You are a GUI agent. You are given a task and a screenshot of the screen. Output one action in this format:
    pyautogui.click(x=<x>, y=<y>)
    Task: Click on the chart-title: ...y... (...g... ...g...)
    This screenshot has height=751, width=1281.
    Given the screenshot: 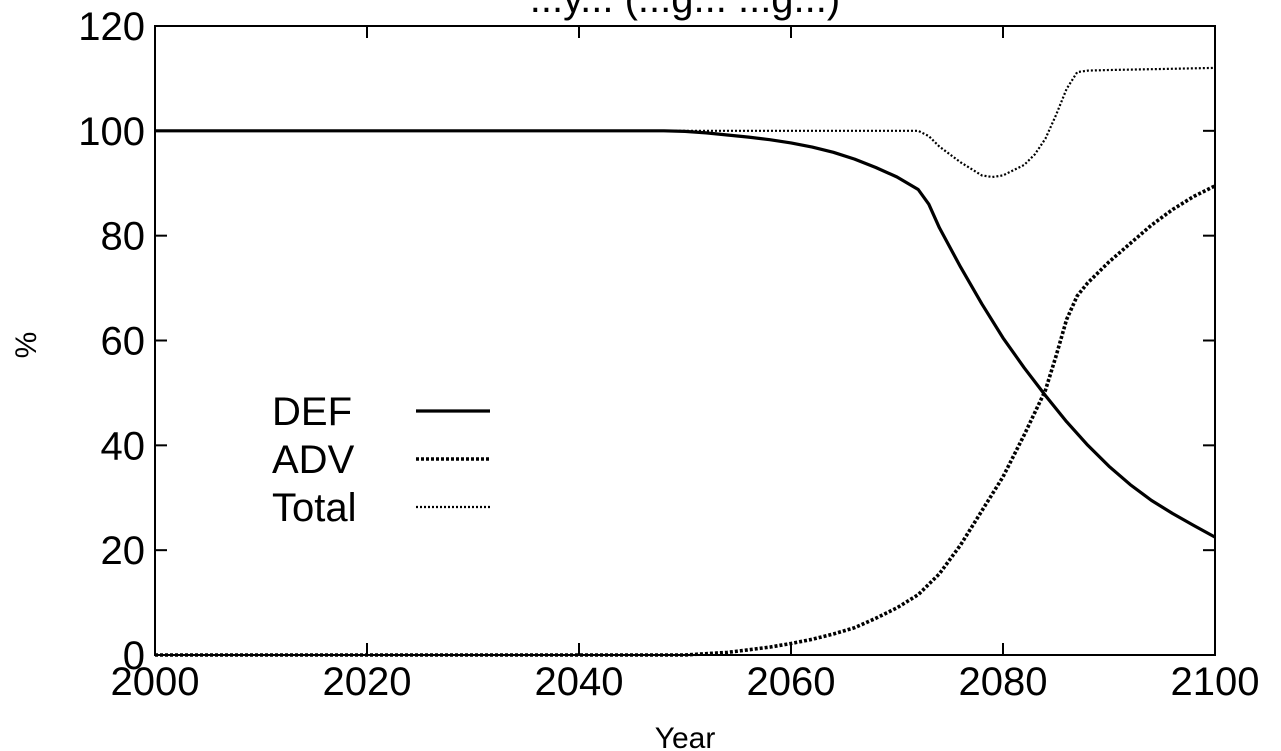 What is the action you would take?
    pyautogui.click(x=685, y=10)
    